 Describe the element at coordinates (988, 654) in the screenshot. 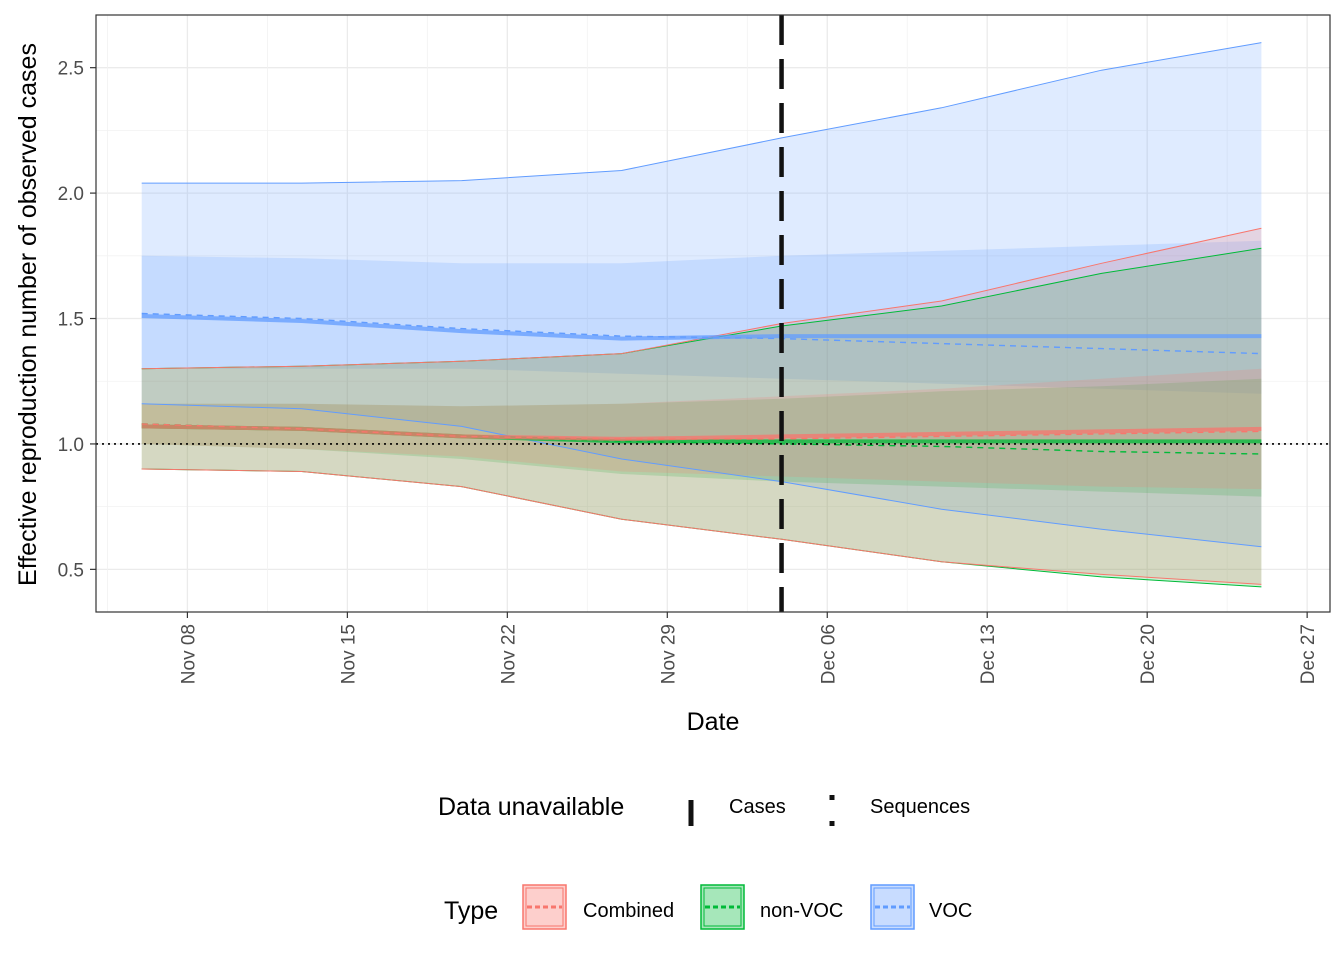

I see `x-tick-label: Dec 13` at that location.